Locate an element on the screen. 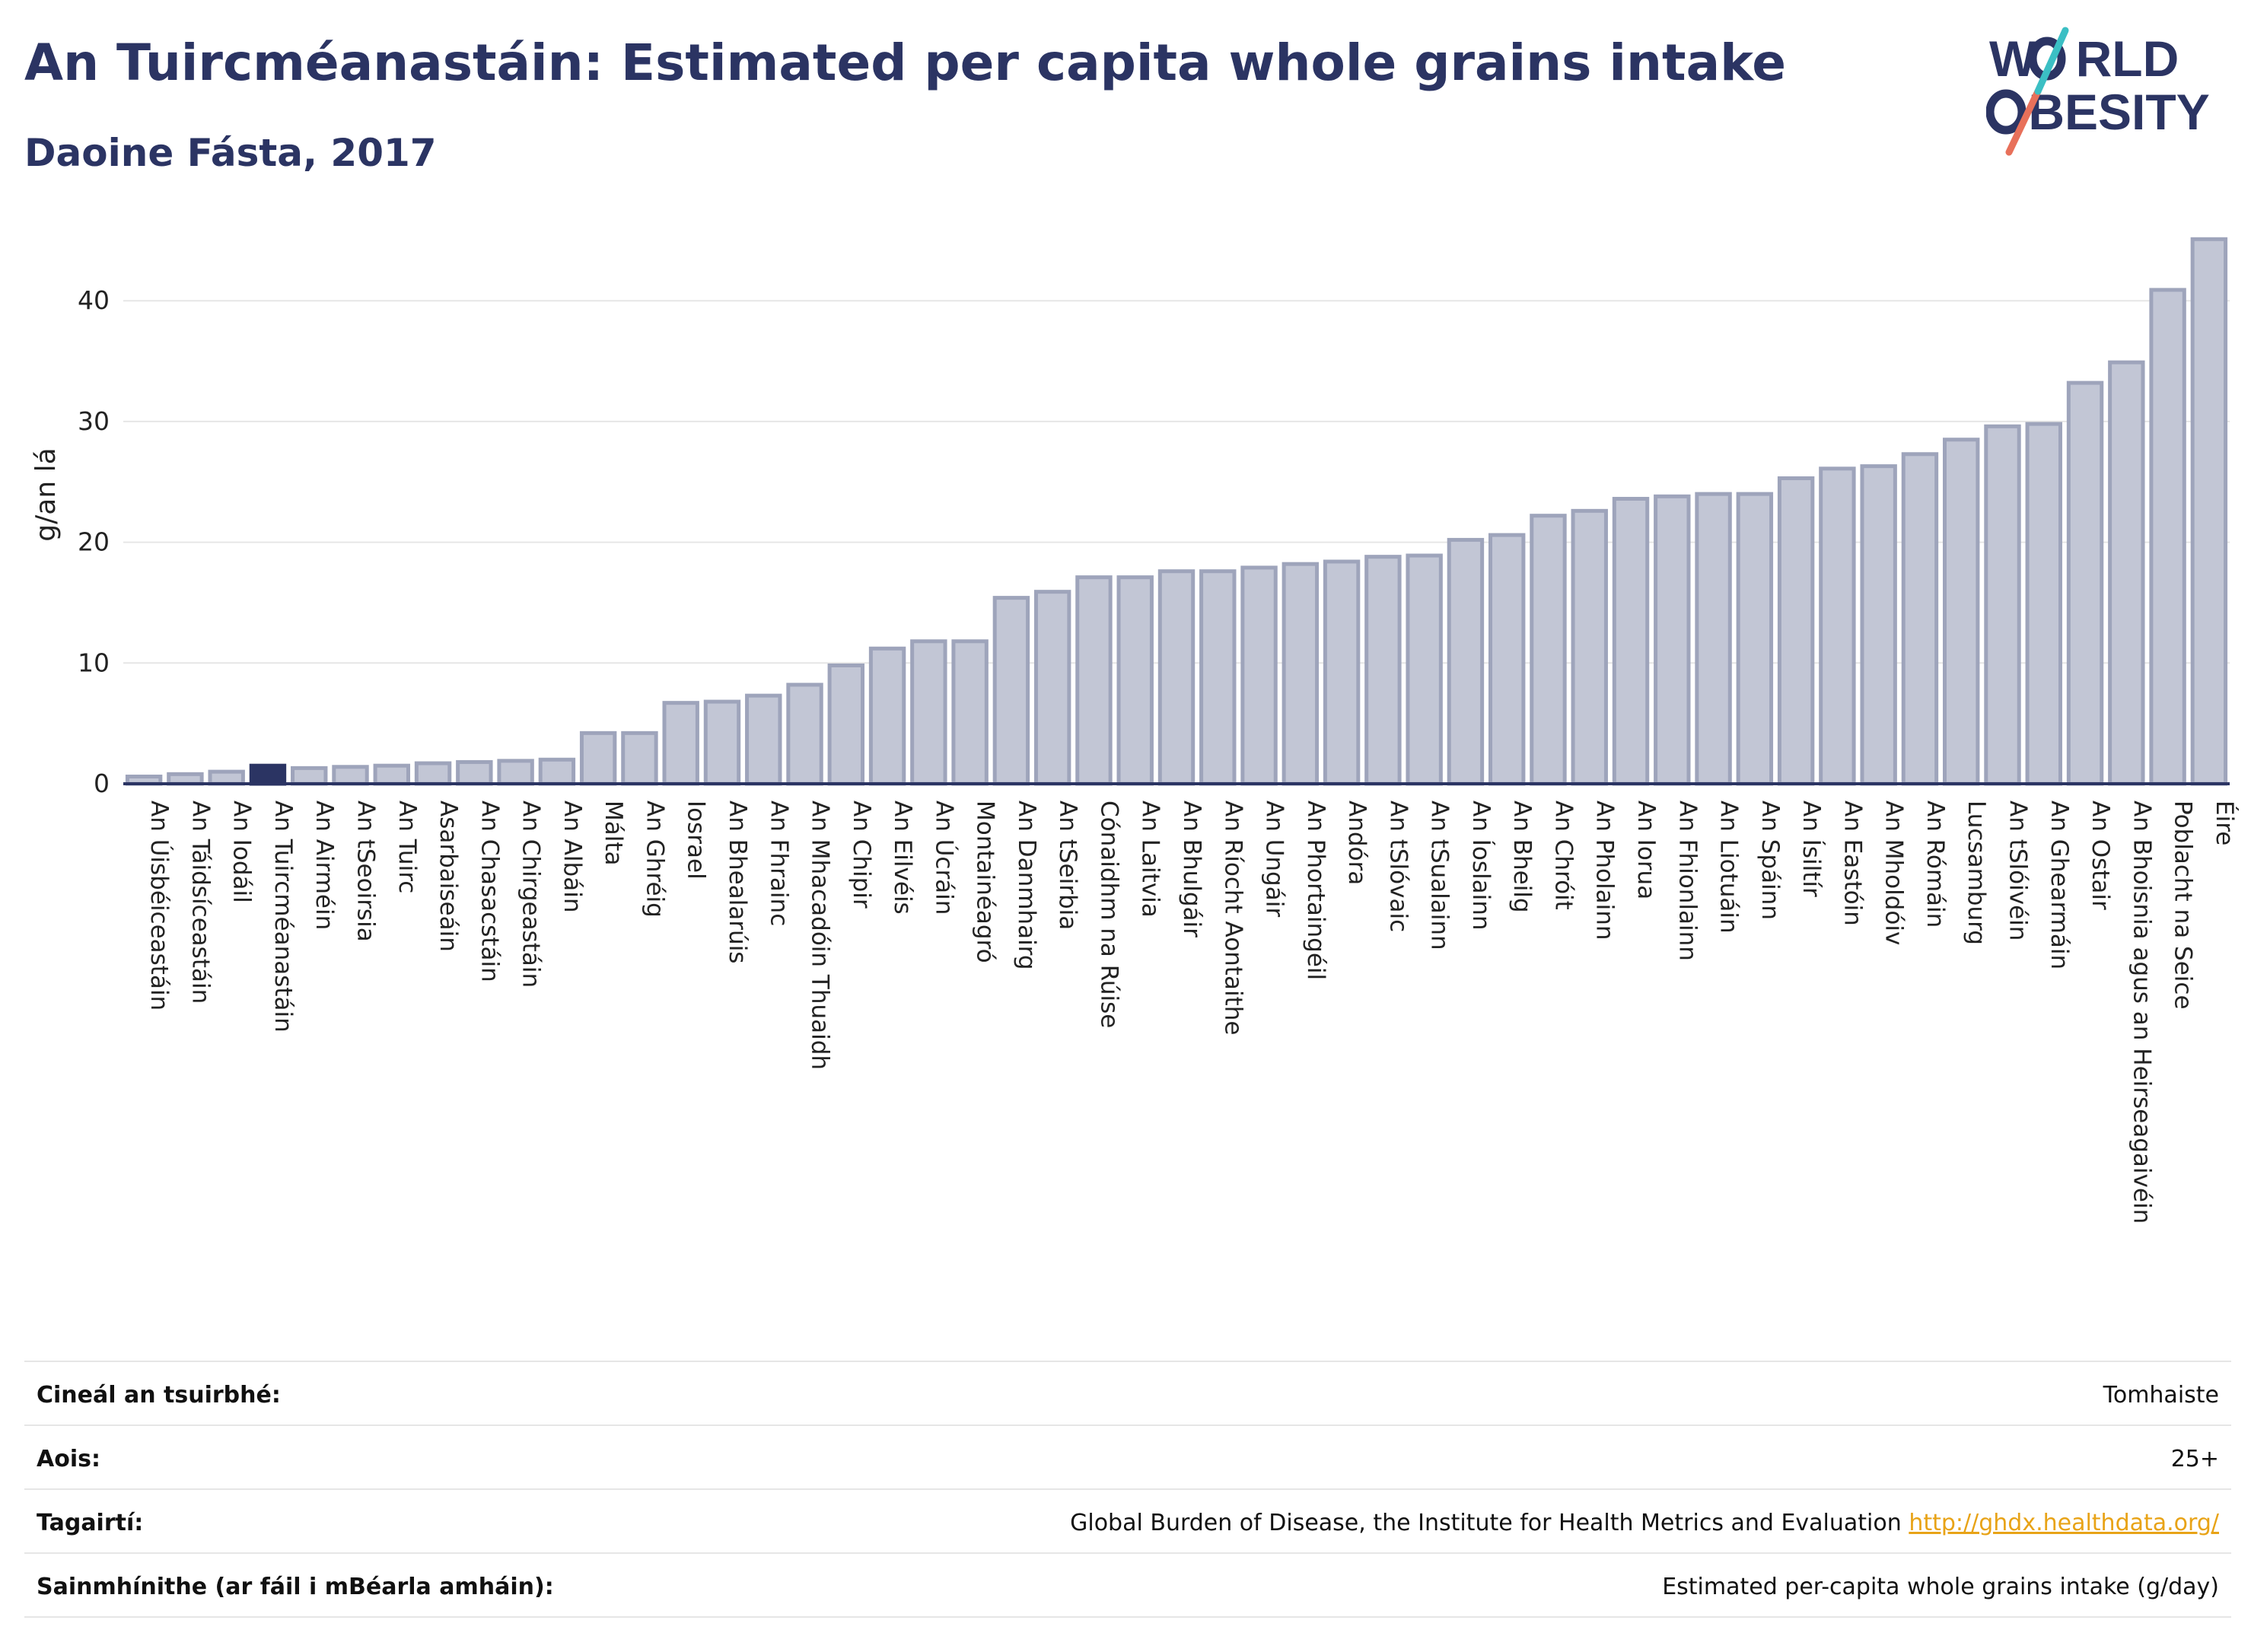  category-label: Iosrael is located at coordinates (696, 840).